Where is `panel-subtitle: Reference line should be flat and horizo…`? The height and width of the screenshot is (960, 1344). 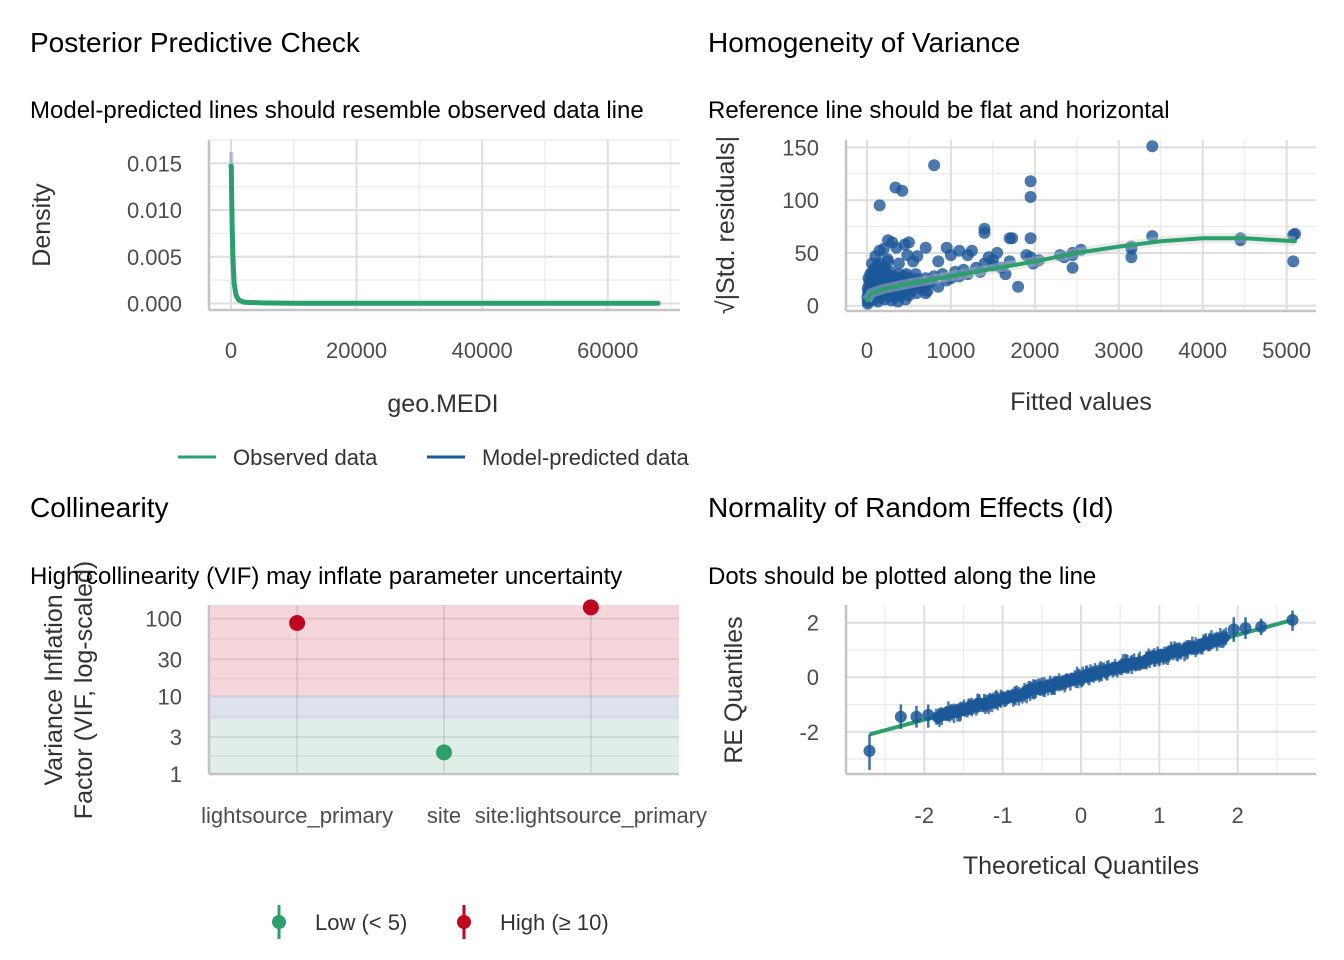
panel-subtitle: Reference line should be flat and horizo… is located at coordinates (939, 110).